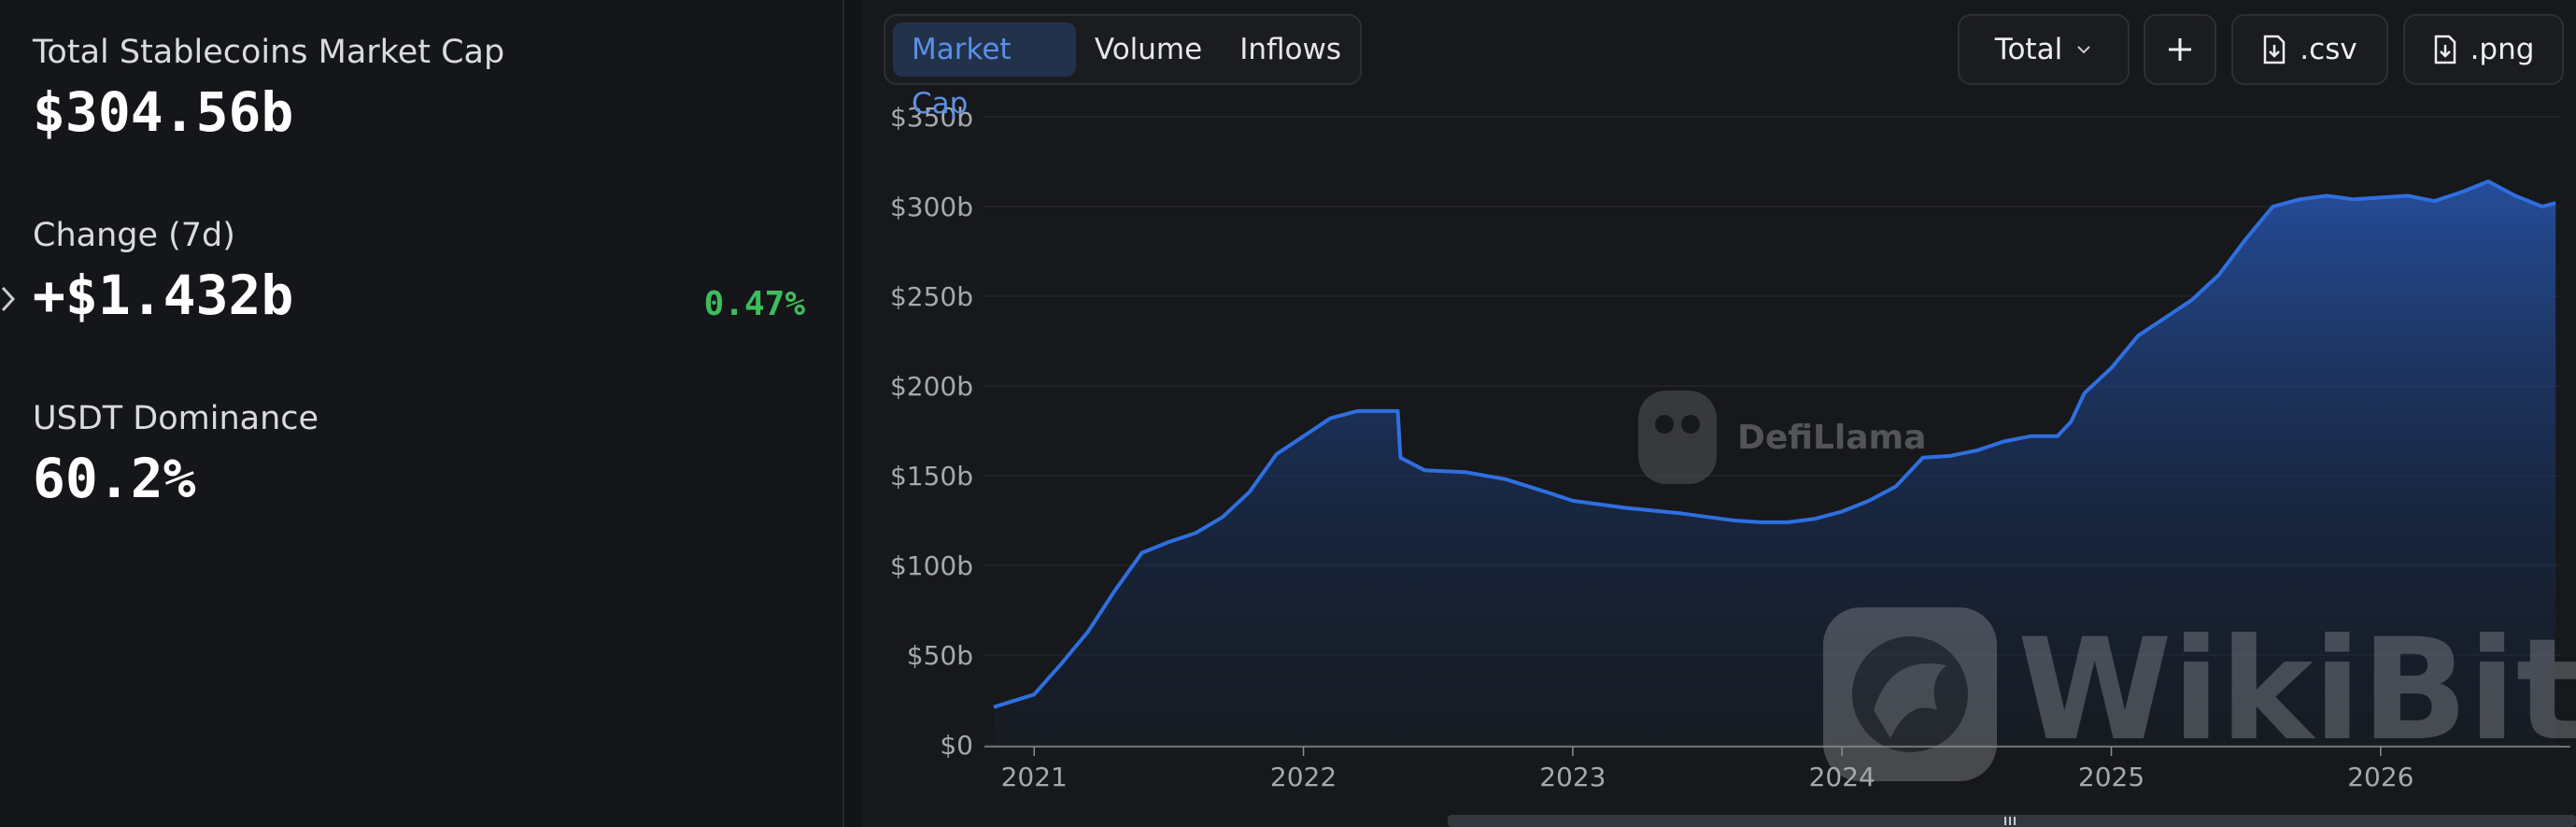  Describe the element at coordinates (1290, 49) in the screenshot. I see `tab-inflows: Inflows` at that location.